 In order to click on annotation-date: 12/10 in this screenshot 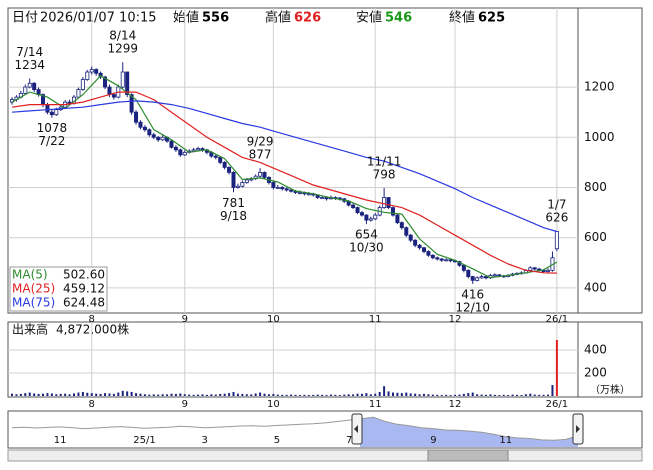, I will do `click(472, 307)`.